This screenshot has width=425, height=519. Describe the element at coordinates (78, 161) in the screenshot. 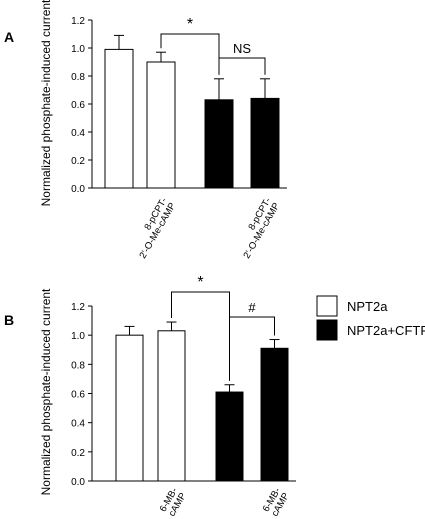

I see `panel-a-y-tick-label: 0.2` at that location.